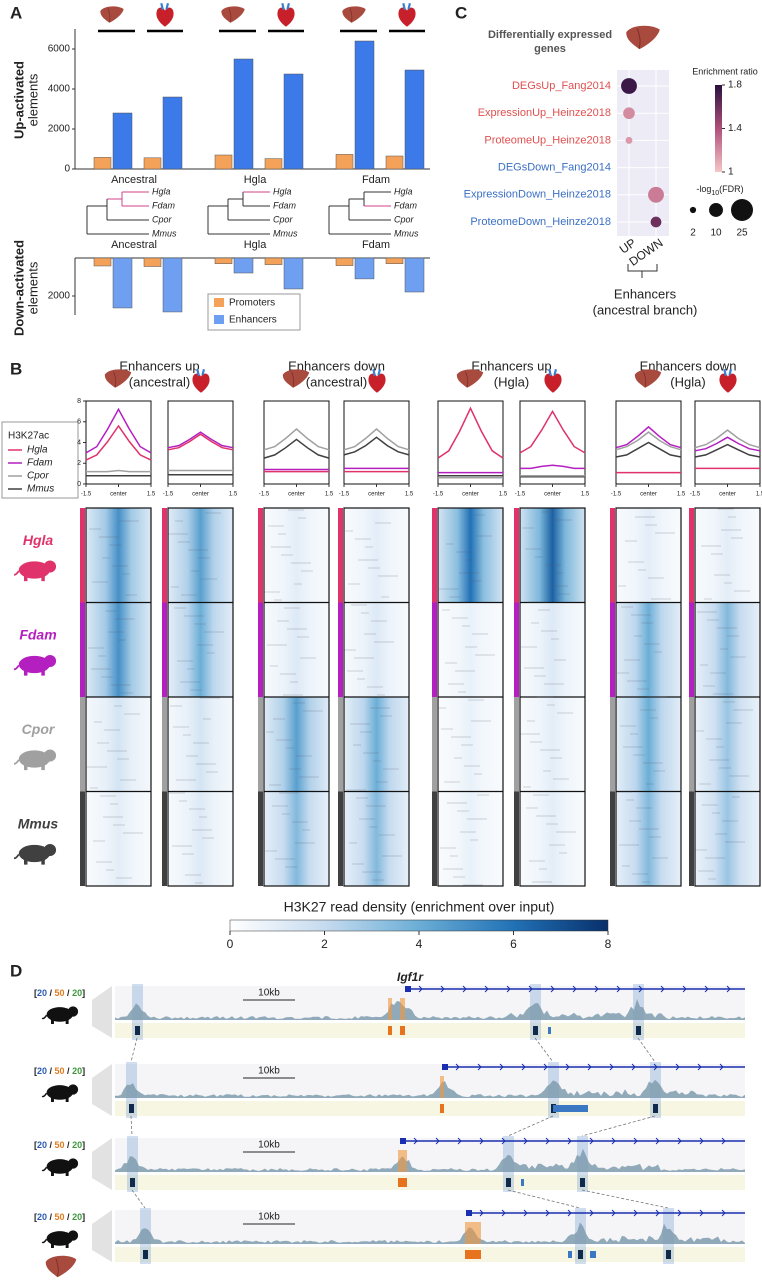  I want to click on dot, so click(656, 222).